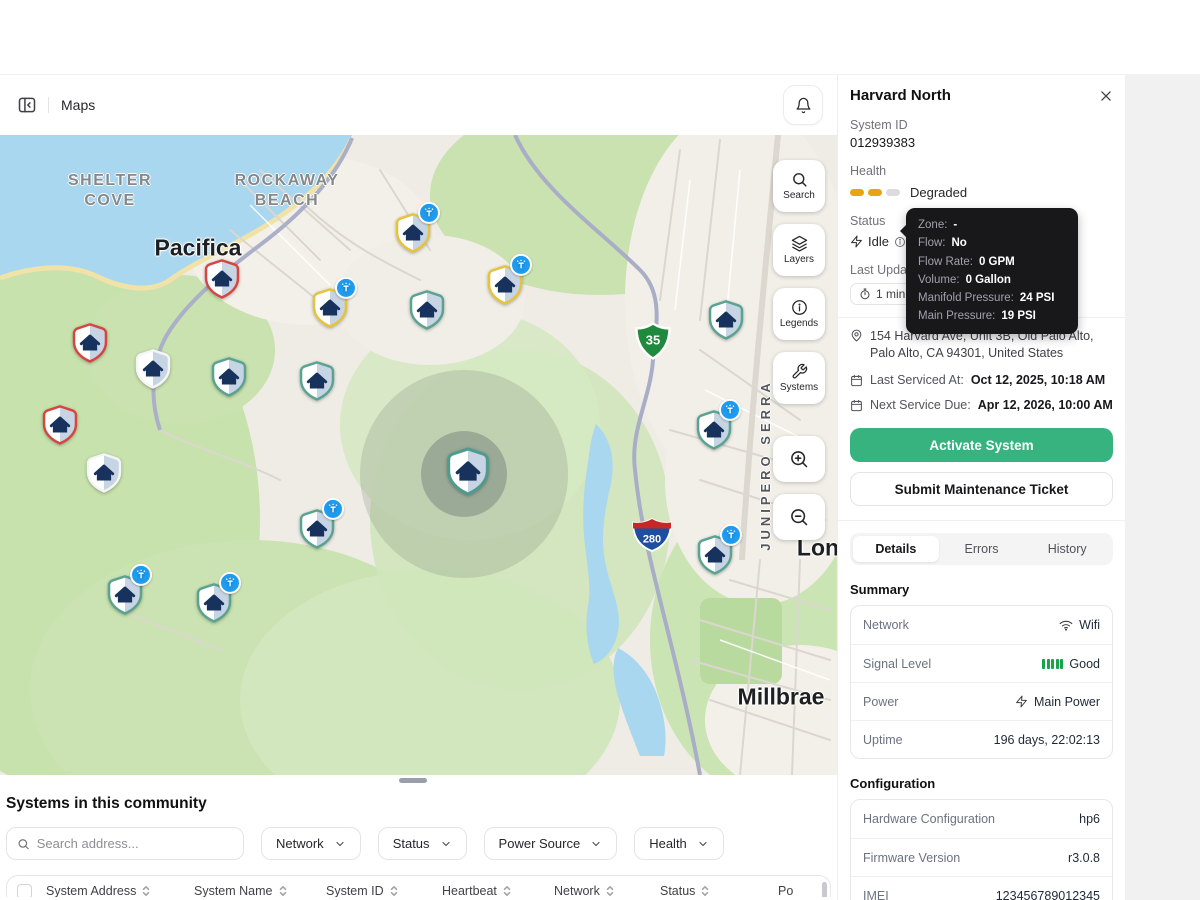 The image size is (1200, 900). What do you see at coordinates (1038, 380) in the screenshot?
I see `last-serviced-value: Oct 12, 2025, 10:18 AM` at bounding box center [1038, 380].